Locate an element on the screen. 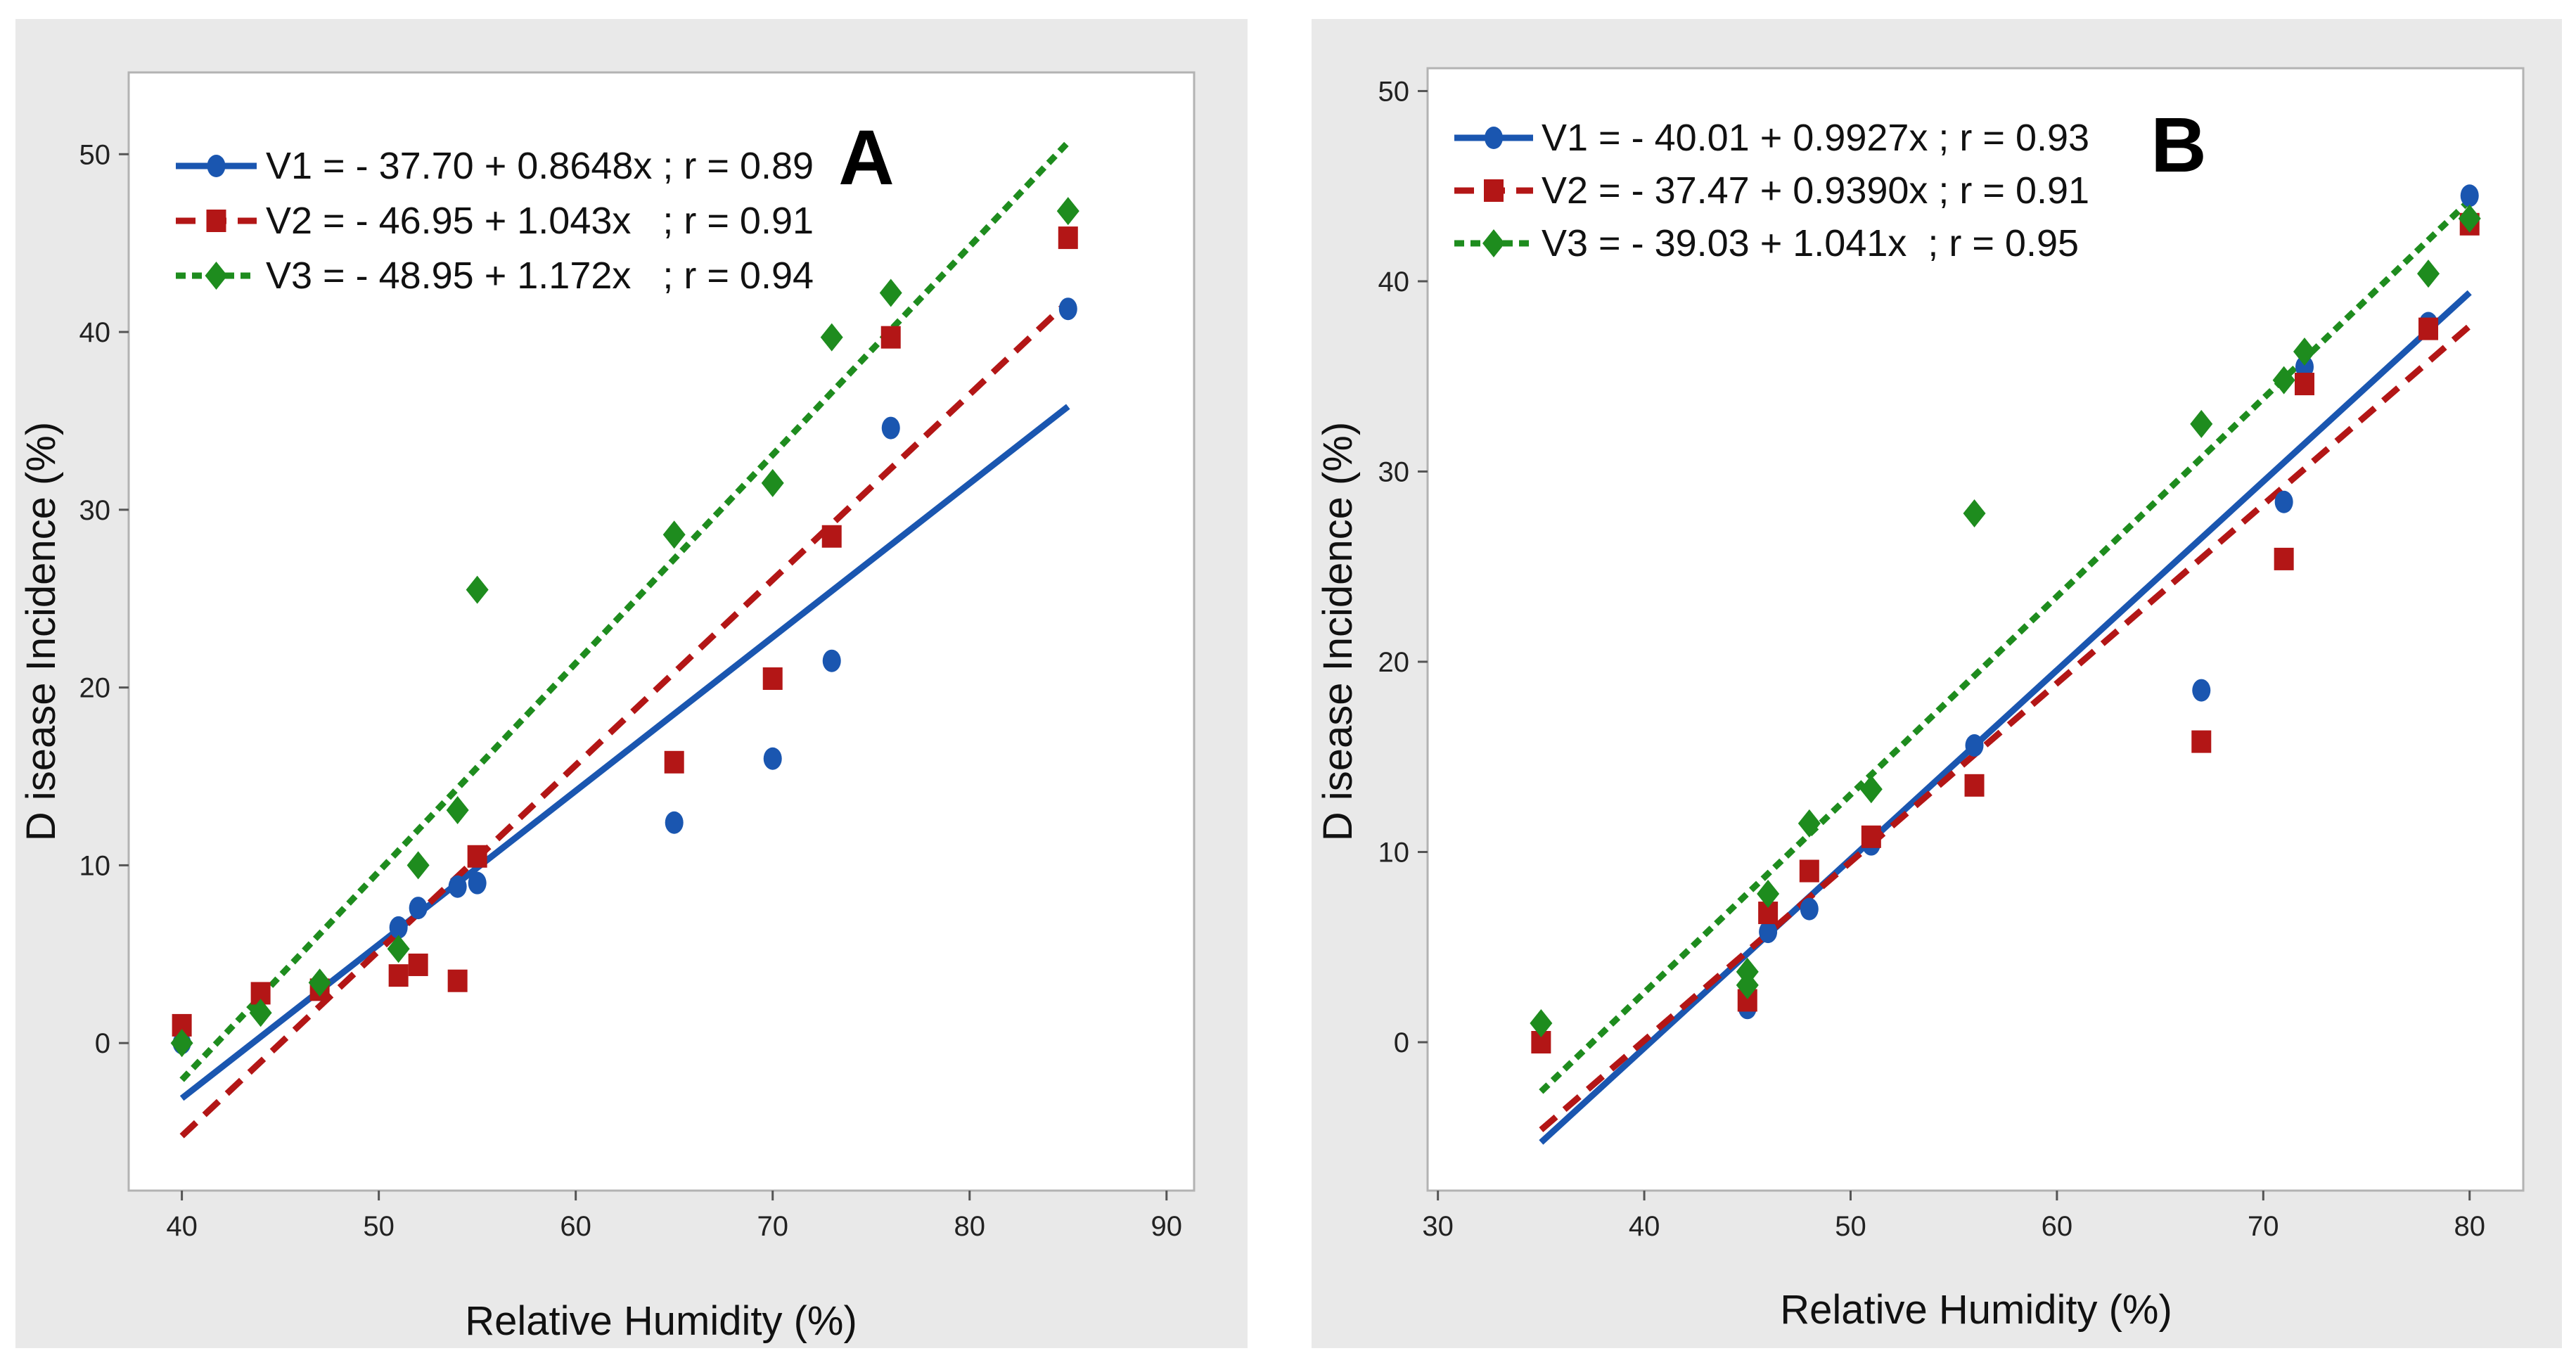 Image resolution: width=2576 pixels, height=1365 pixels. panel-b-y-tick-label: 40 is located at coordinates (1394, 282).